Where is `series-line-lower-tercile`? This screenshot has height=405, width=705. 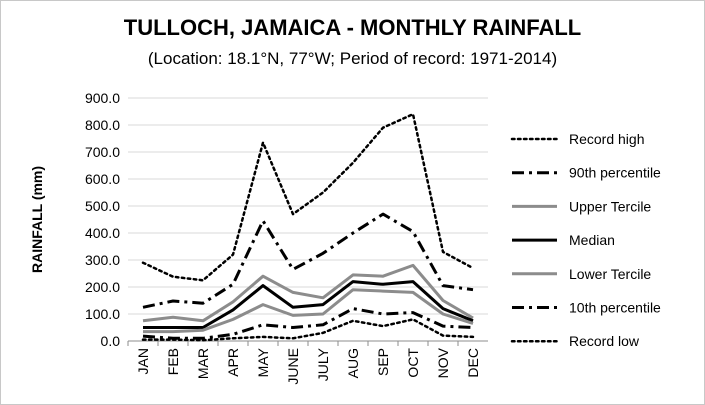 series-line-lower-tercile is located at coordinates (308, 311).